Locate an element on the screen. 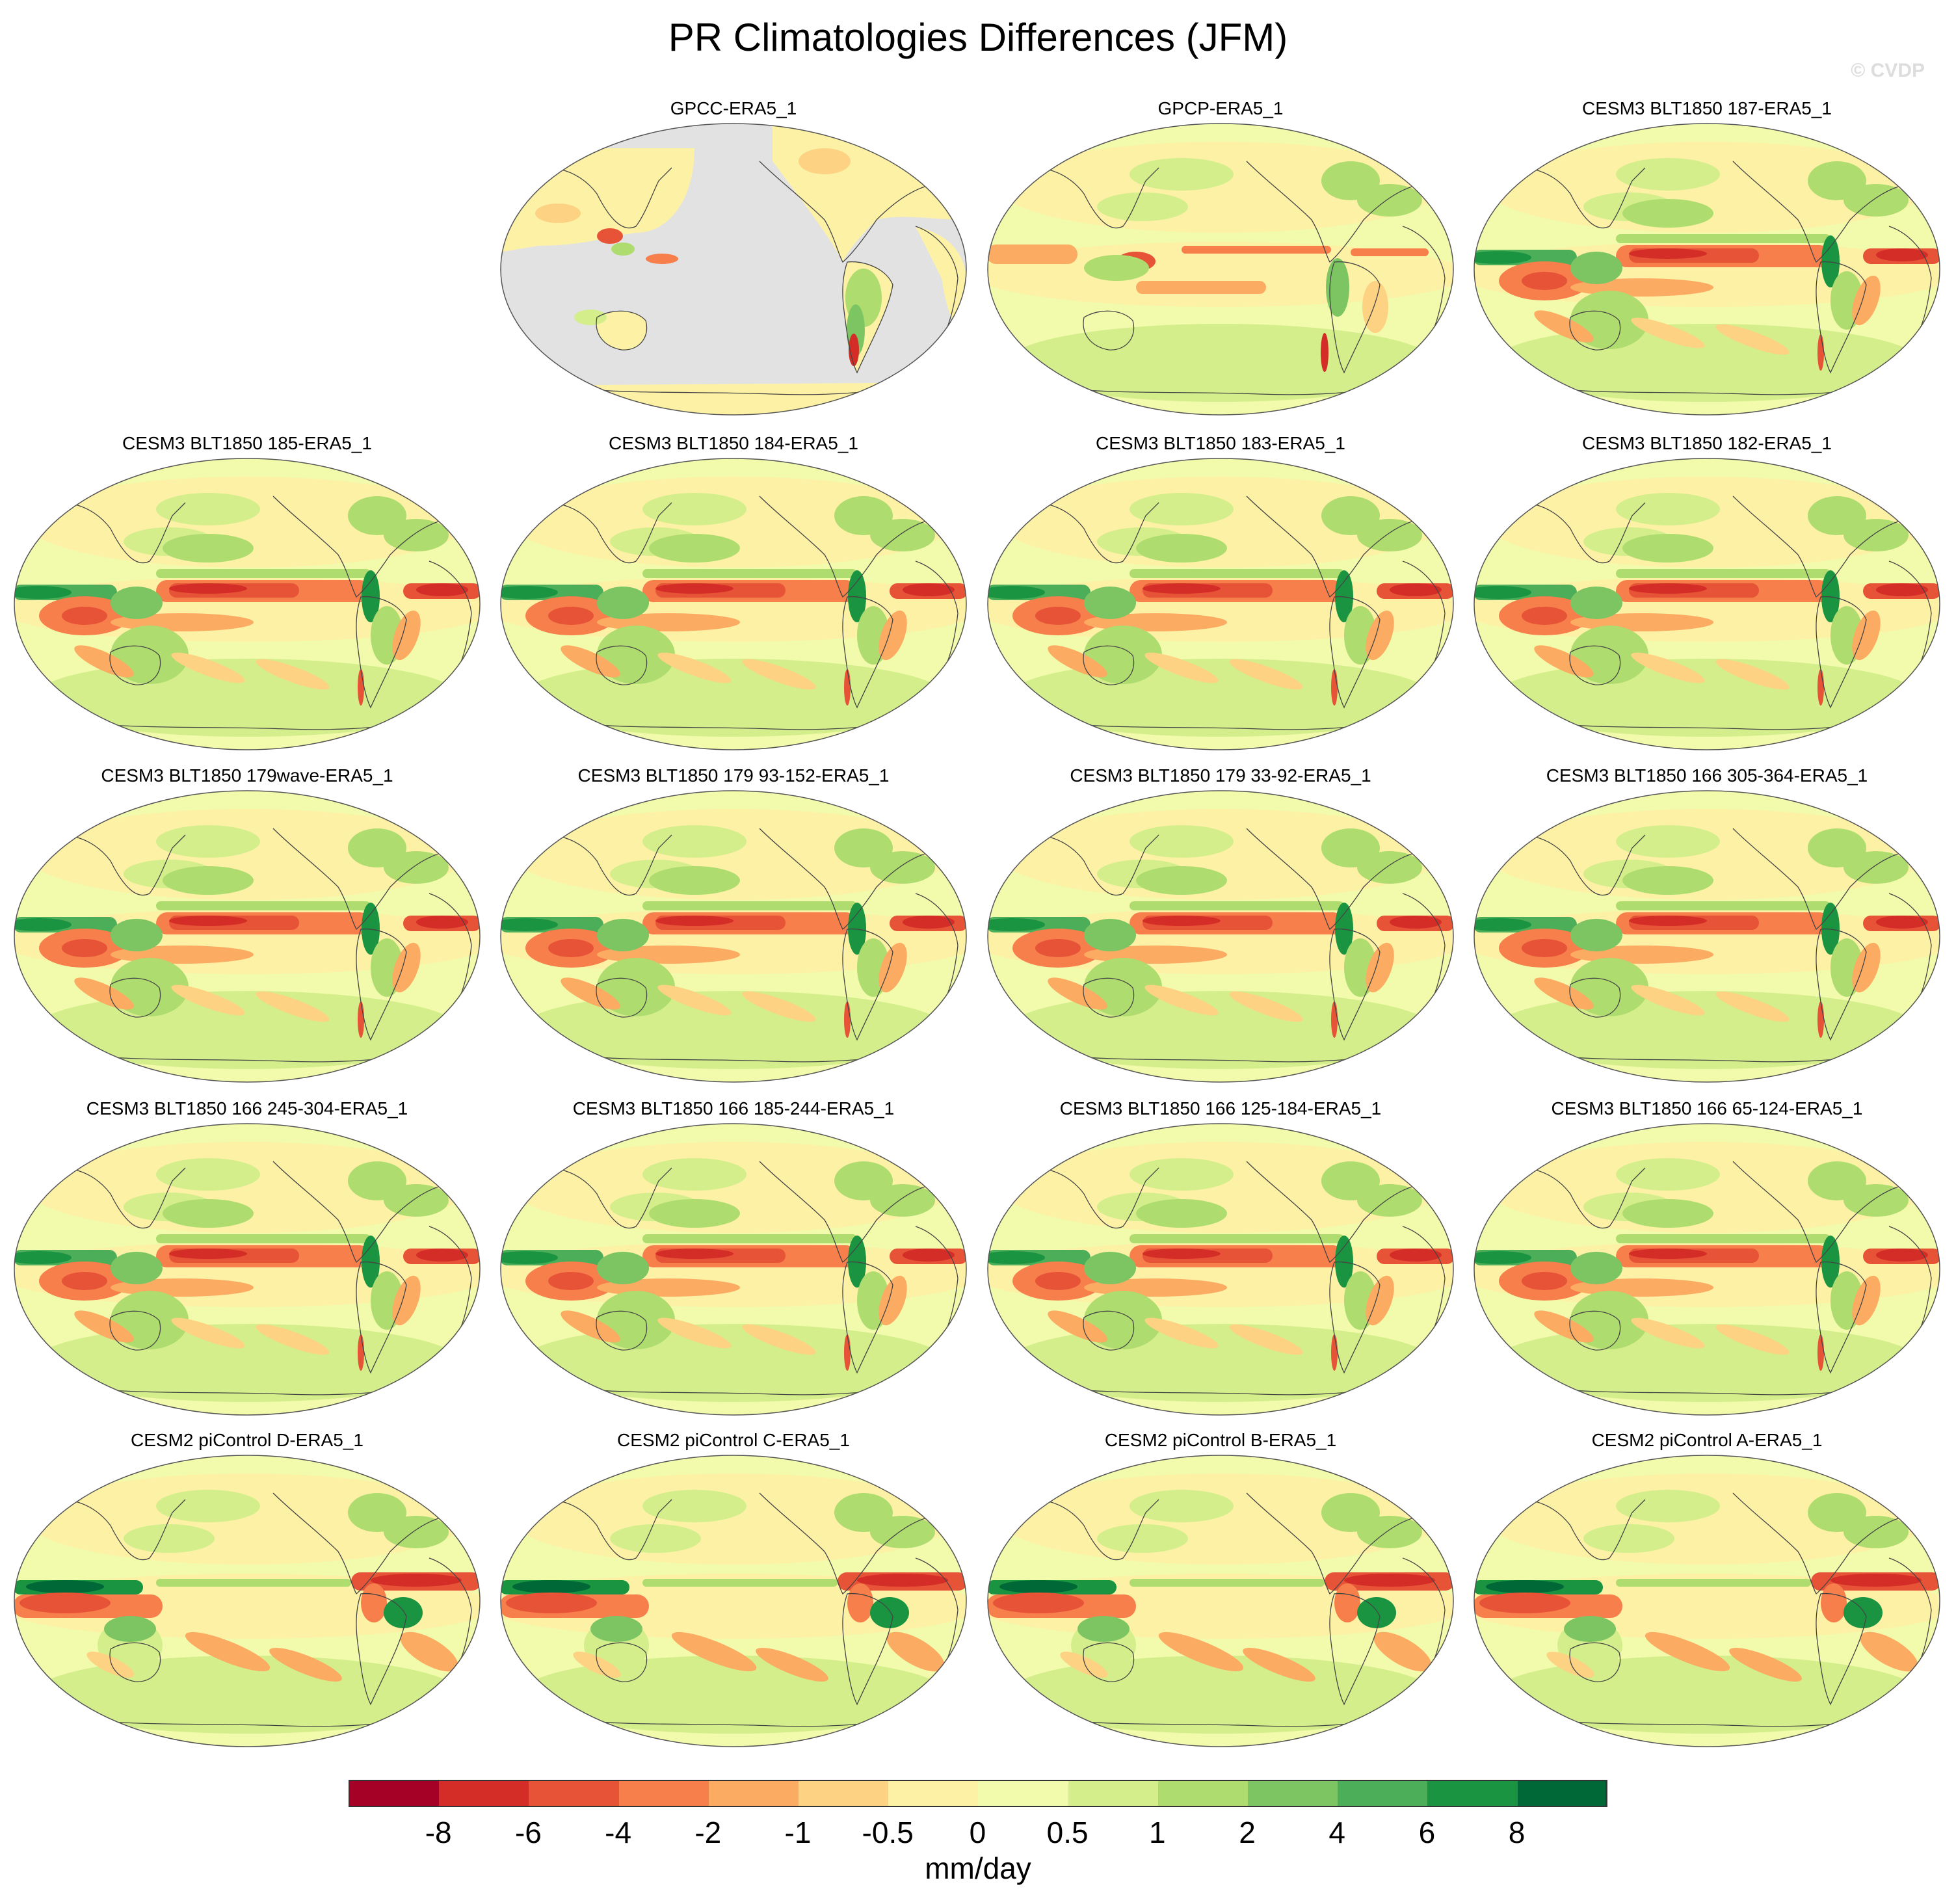  dry-band is located at coordinates (1201, 287).